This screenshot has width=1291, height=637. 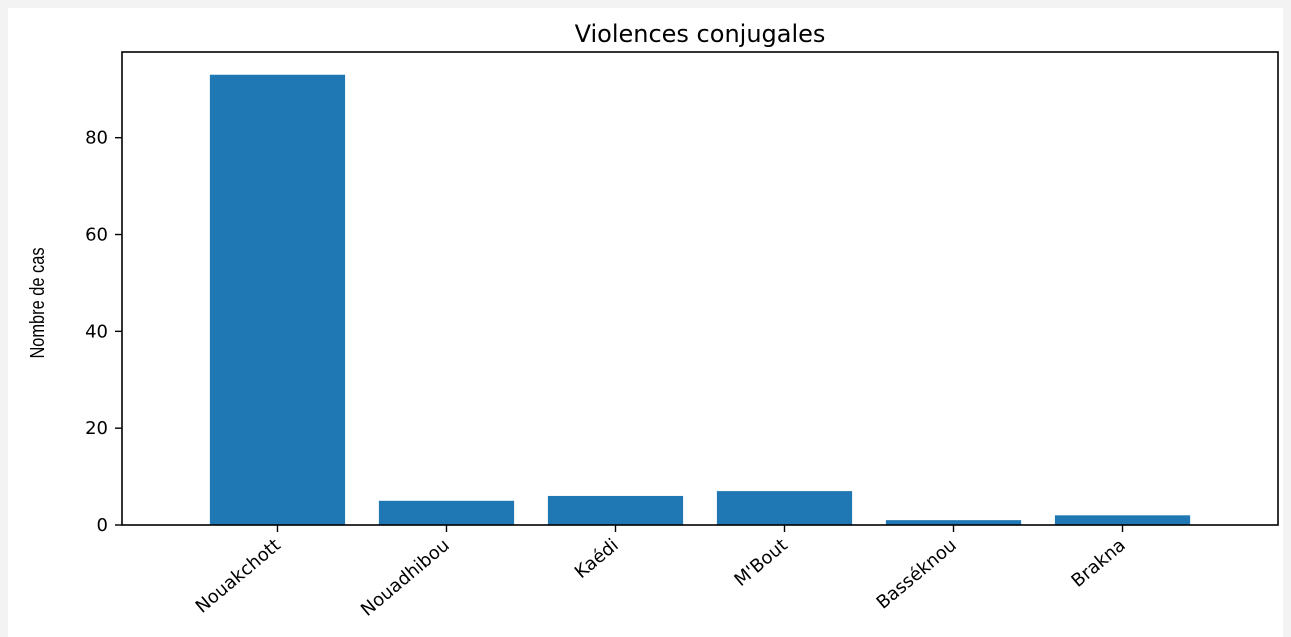 I want to click on x-tick-label: Kaédi, so click(x=597, y=559).